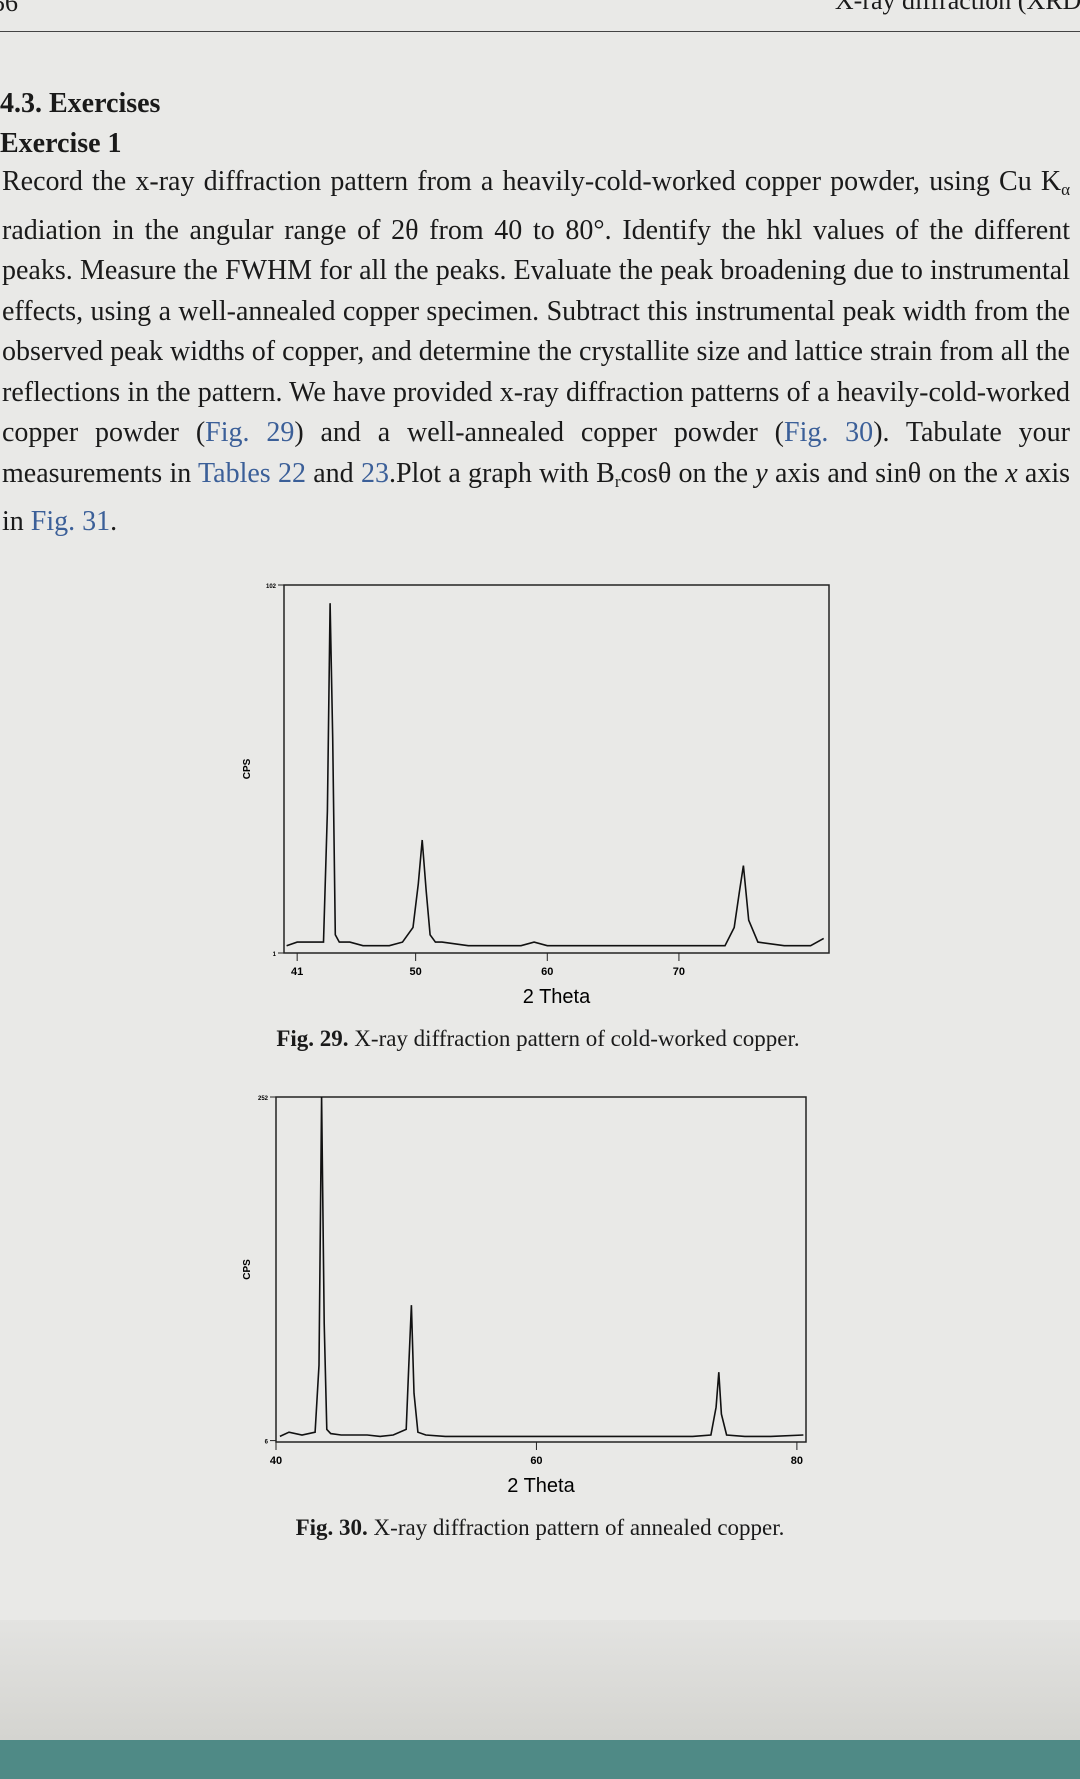  What do you see at coordinates (536, 497) in the screenshot?
I see `text-run: axis in` at bounding box center [536, 497].